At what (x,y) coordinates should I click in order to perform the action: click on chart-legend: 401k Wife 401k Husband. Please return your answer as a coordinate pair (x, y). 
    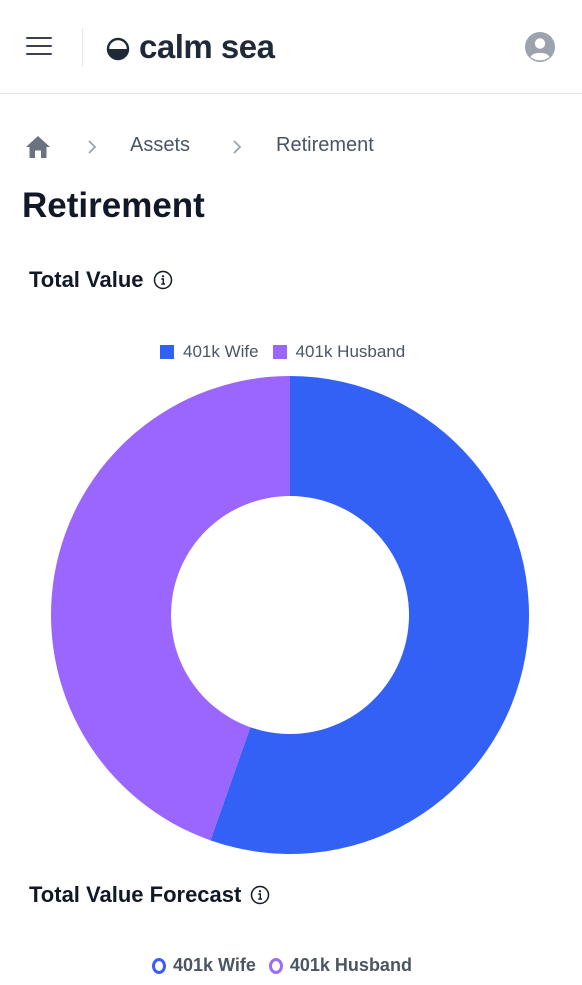
    Looking at the image, I should click on (289, 352).